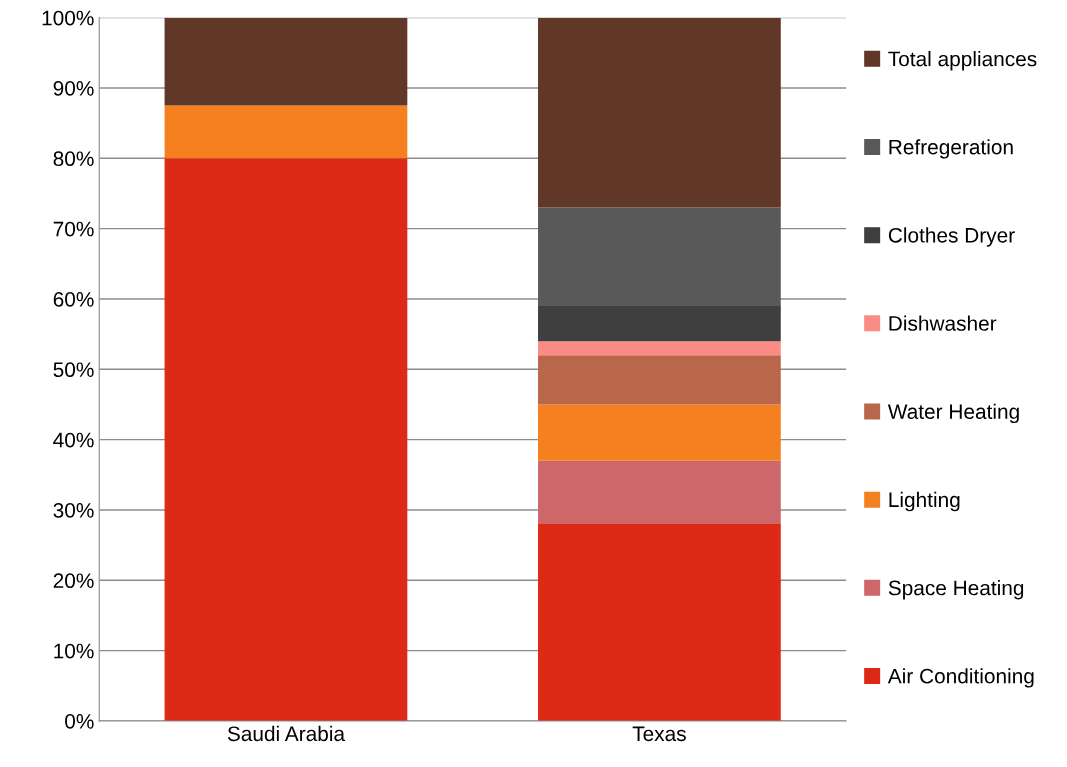 The image size is (1067, 767). What do you see at coordinates (73, 440) in the screenshot?
I see `y-tick-label: 40%` at bounding box center [73, 440].